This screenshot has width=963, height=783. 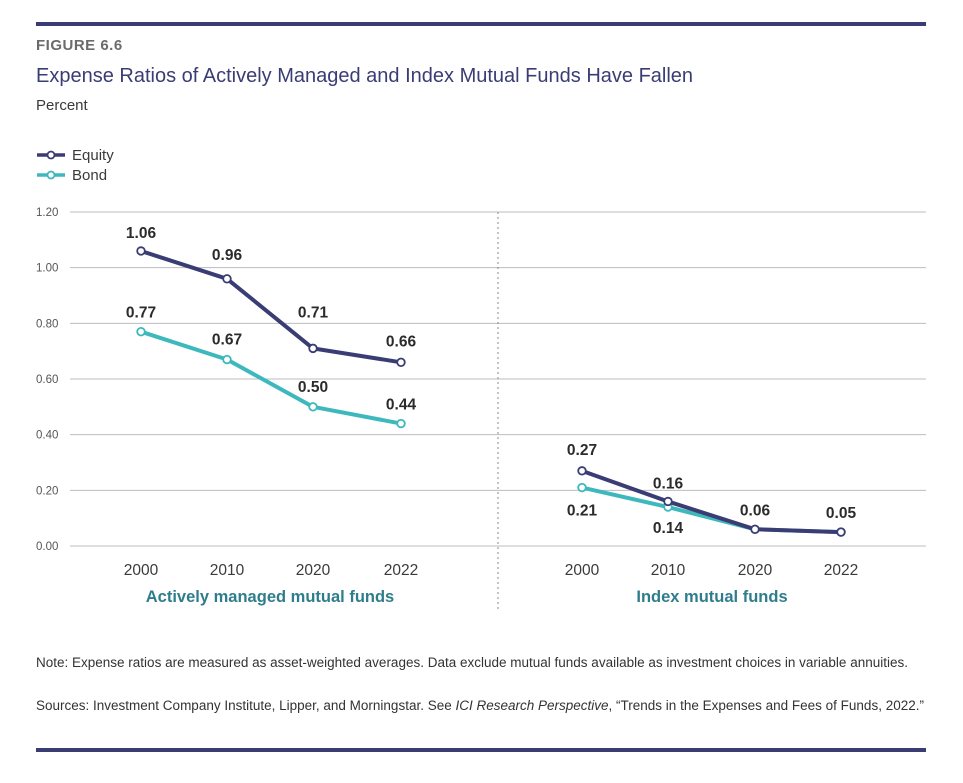 I want to click on y-tick-label: 0.40, so click(x=47, y=436).